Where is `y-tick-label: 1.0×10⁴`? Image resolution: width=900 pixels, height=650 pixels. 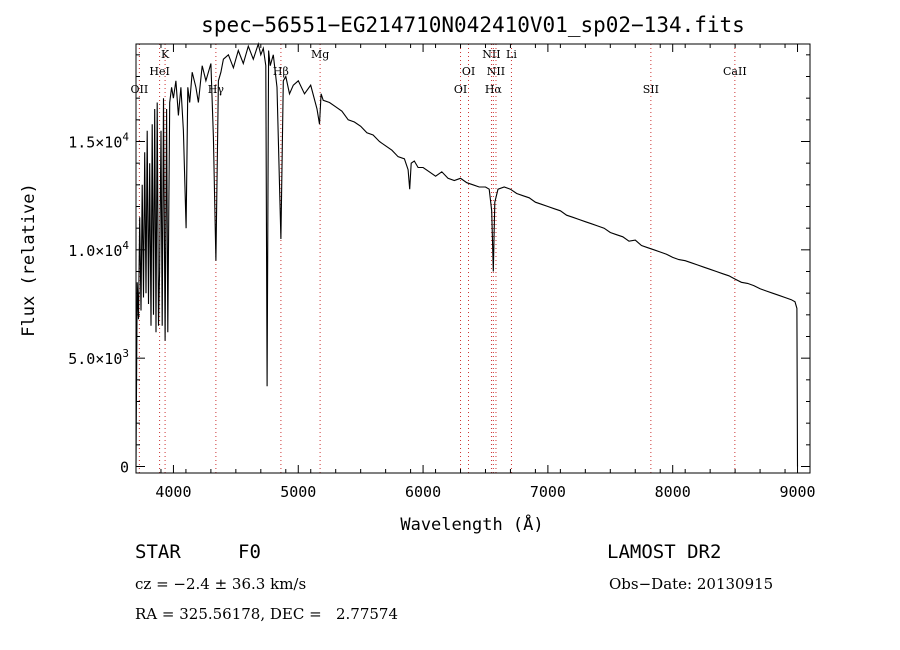 y-tick-label: 1.0×10⁴ is located at coordinates (98, 249).